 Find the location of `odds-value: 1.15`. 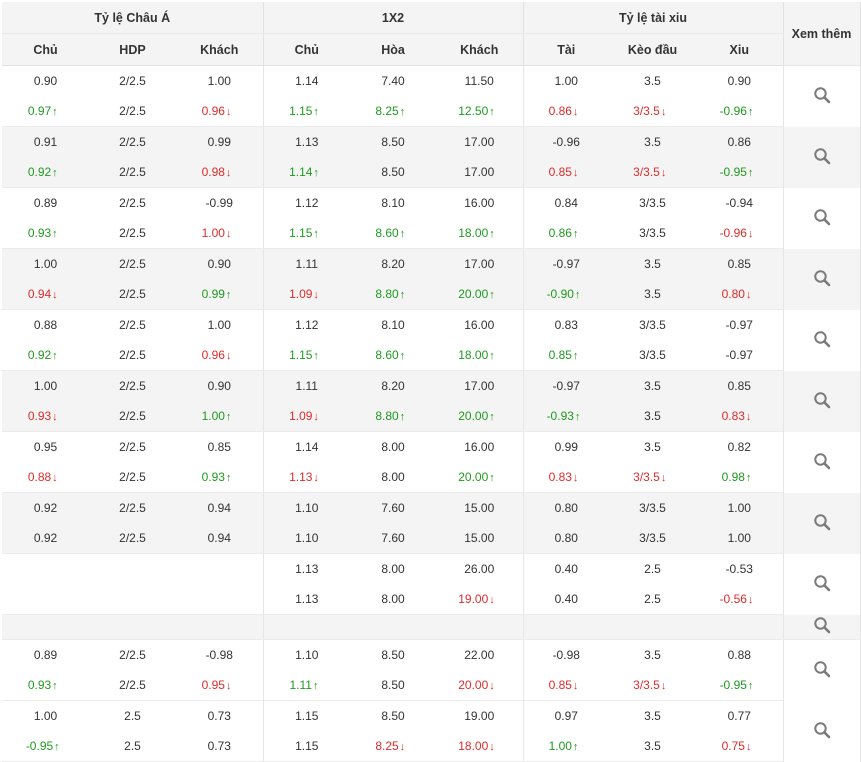

odds-value: 1.15 is located at coordinates (301, 233).